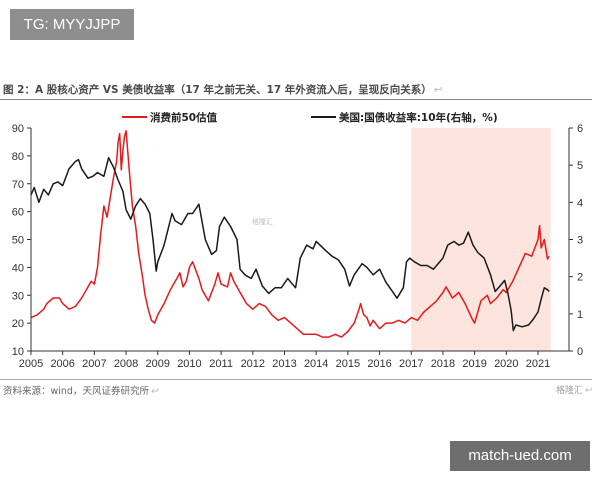 The height and width of the screenshot is (480, 600). Describe the element at coordinates (443, 364) in the screenshot. I see `x-tick-label: 2018` at that location.